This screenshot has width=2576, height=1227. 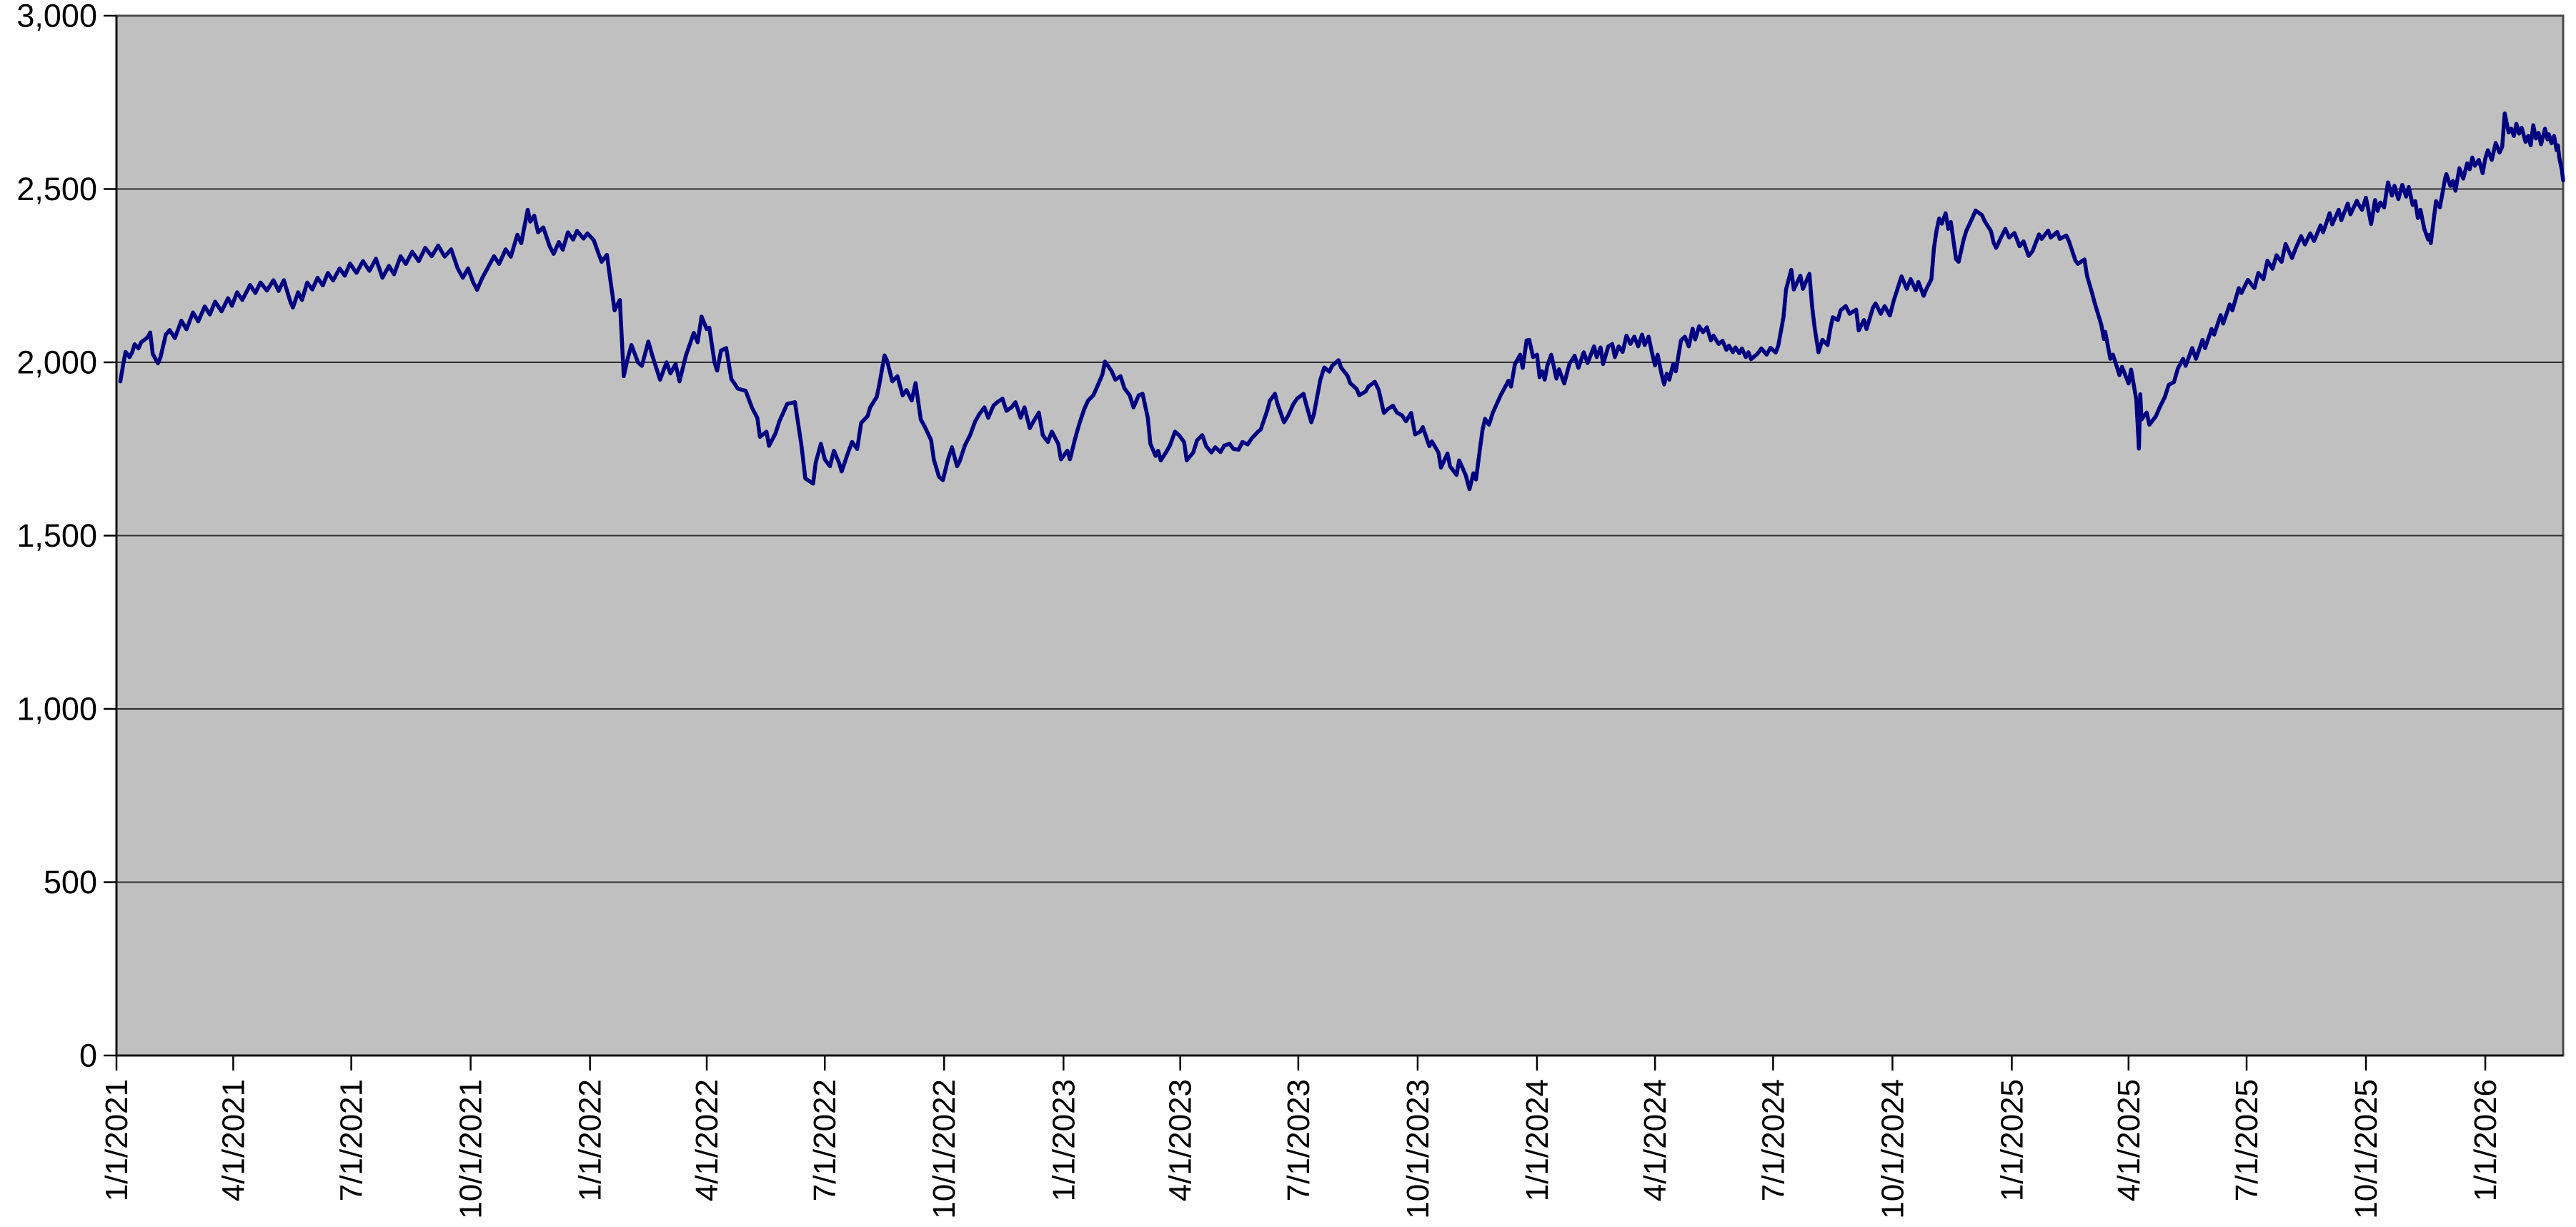 What do you see at coordinates (351, 1140) in the screenshot?
I see `x-axis-label: 7/1/2021` at bounding box center [351, 1140].